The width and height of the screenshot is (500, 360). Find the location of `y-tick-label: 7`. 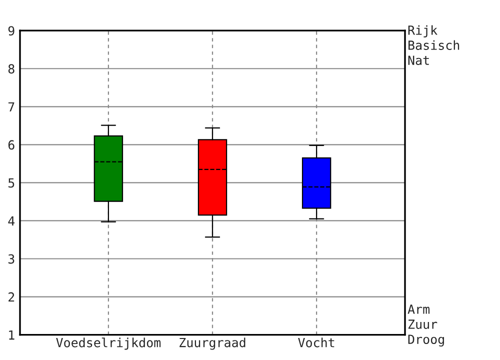

y-tick-label: 7 is located at coordinates (11, 107).